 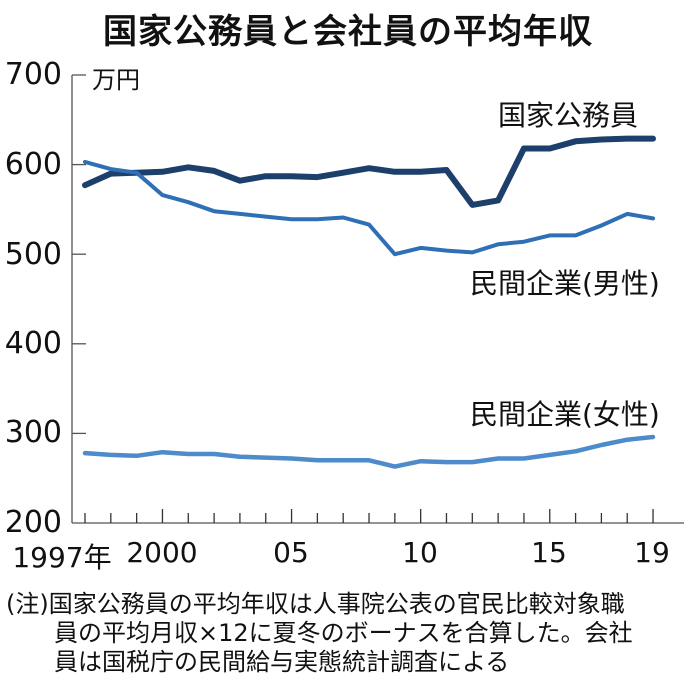 I want to click on x-tick-2000: 2000, so click(x=162, y=552).